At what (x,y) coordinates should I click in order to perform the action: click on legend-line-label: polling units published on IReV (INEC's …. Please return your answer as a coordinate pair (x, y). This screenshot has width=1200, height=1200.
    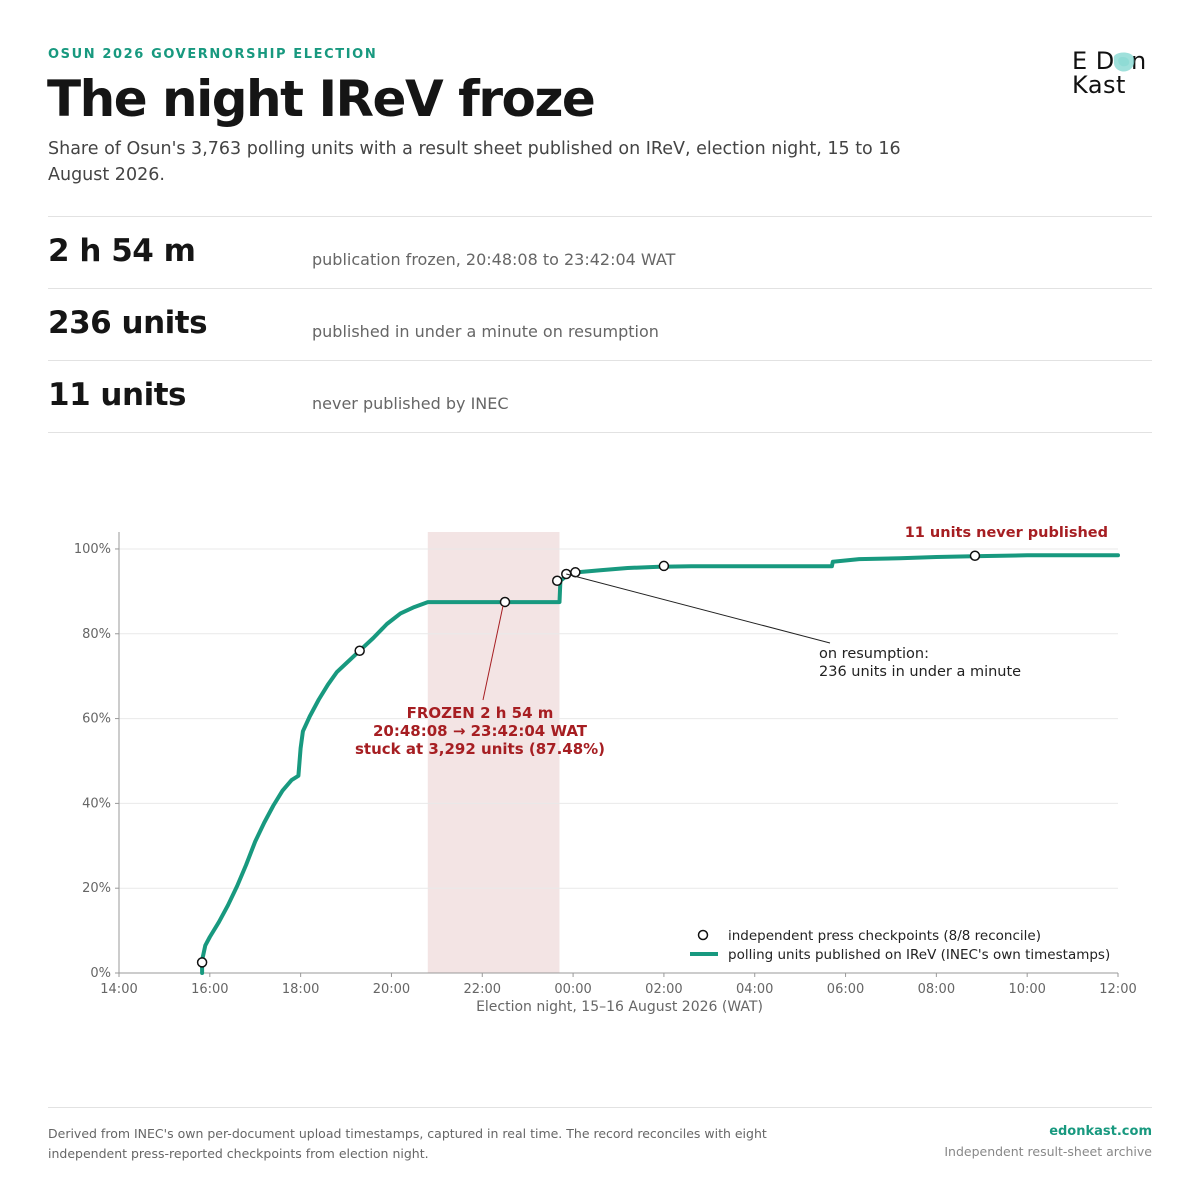
    Looking at the image, I should click on (919, 955).